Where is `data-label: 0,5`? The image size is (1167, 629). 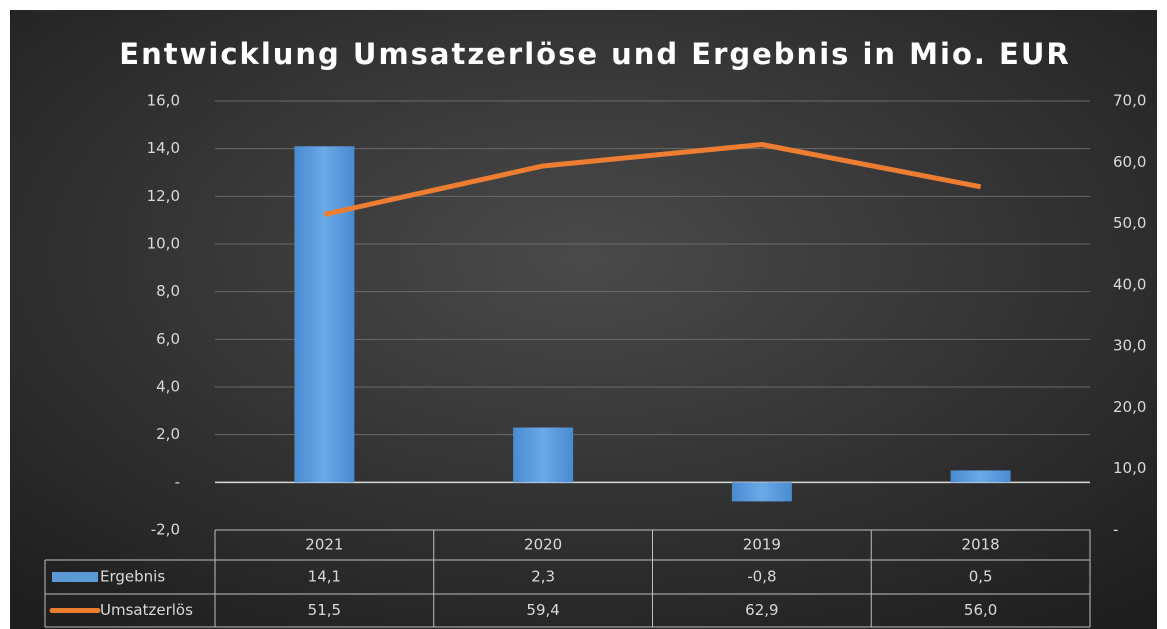
data-label: 0,5 is located at coordinates (981, 577).